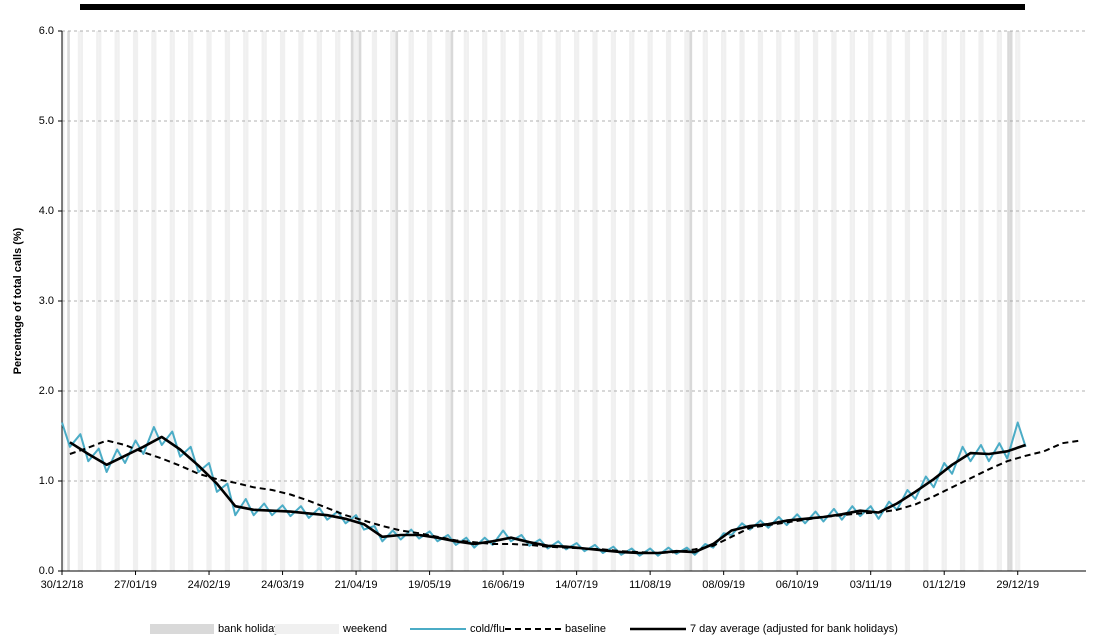 The height and width of the screenshot is (642, 1095). Describe the element at coordinates (723, 585) in the screenshot. I see `x-tick-label: 08/09/19` at that location.